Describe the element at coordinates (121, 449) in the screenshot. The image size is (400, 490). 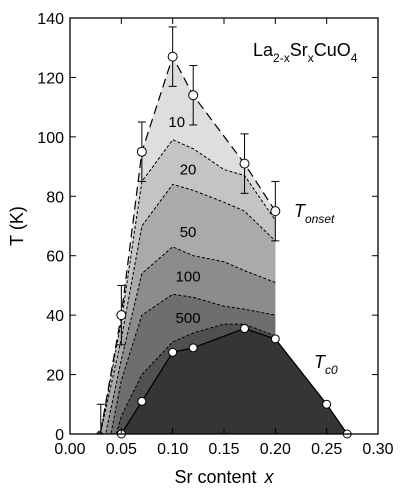
I see `x-tick-label: 0.05` at that location.